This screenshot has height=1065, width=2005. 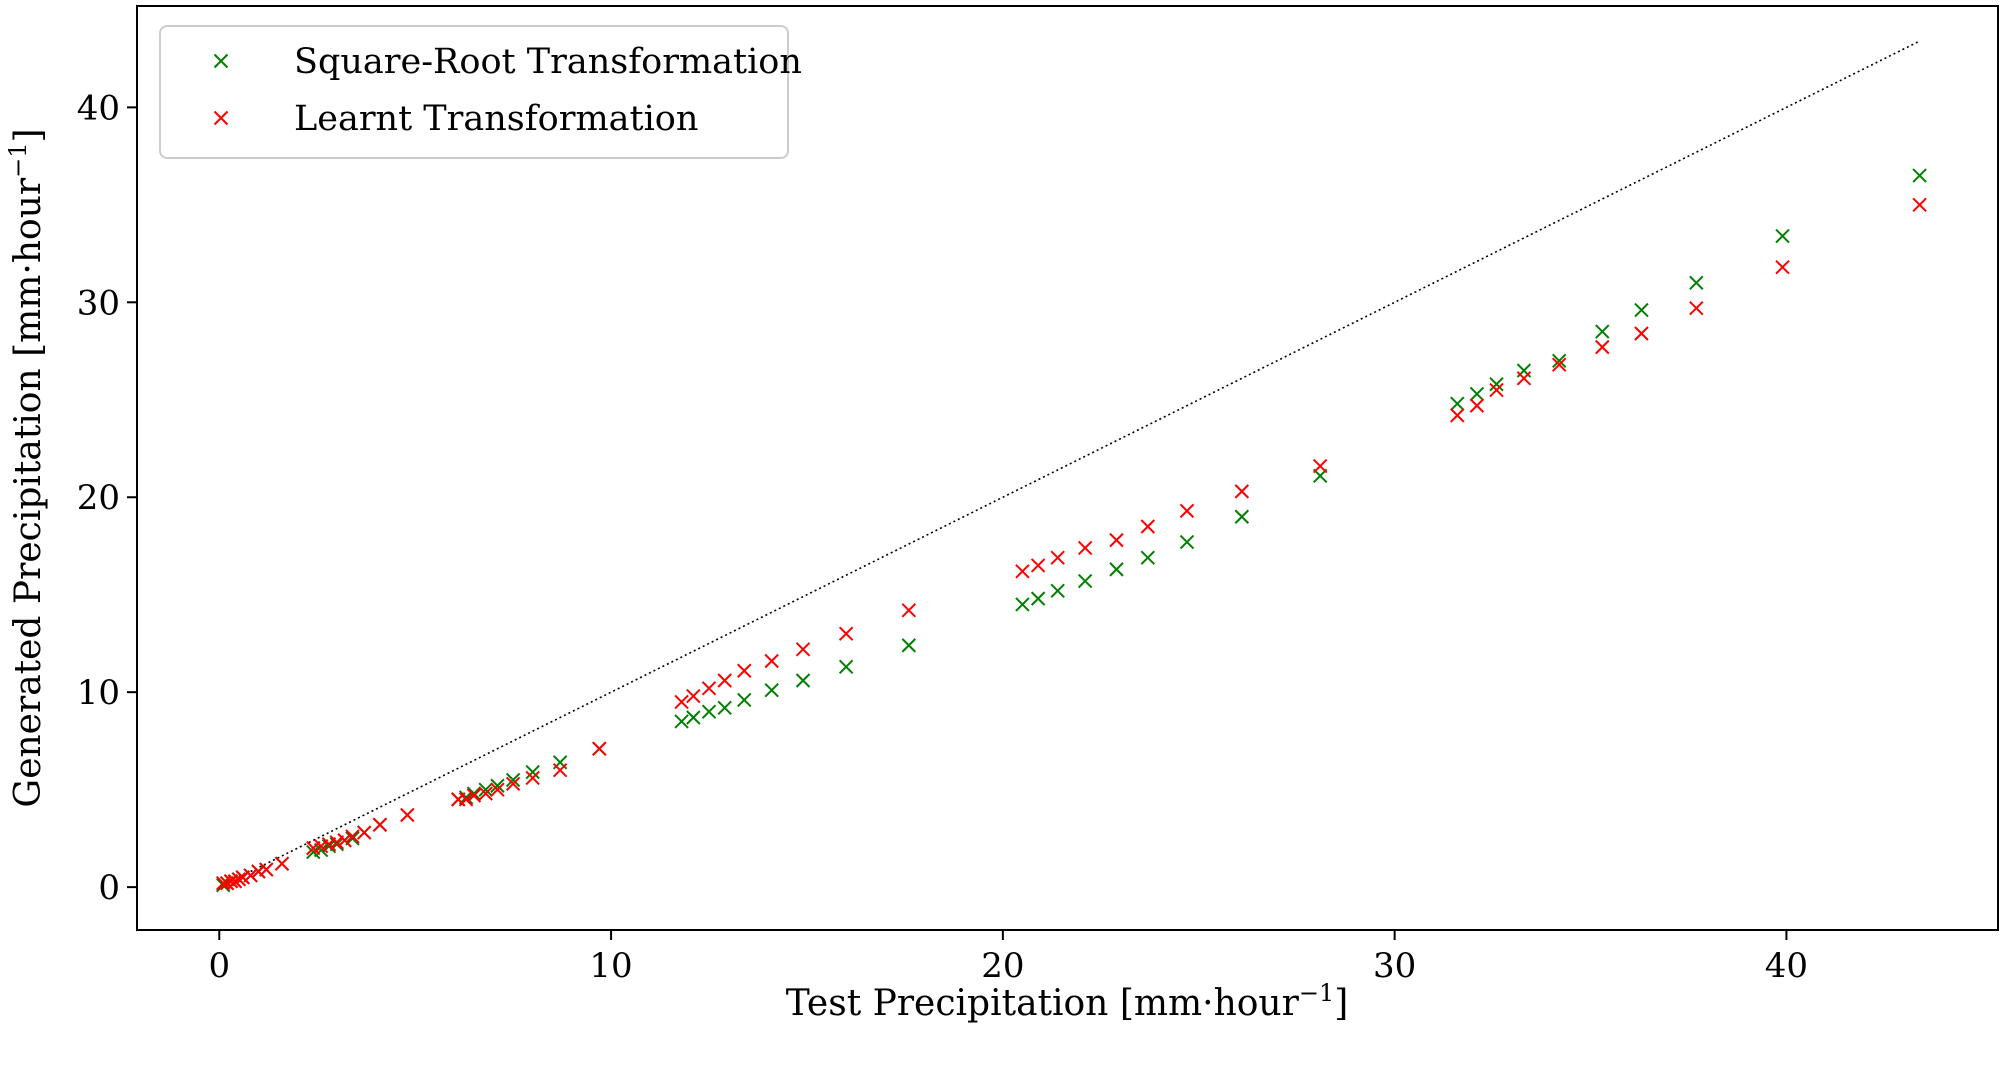 What do you see at coordinates (98, 498) in the screenshot?
I see `y-tick-label: 20` at bounding box center [98, 498].